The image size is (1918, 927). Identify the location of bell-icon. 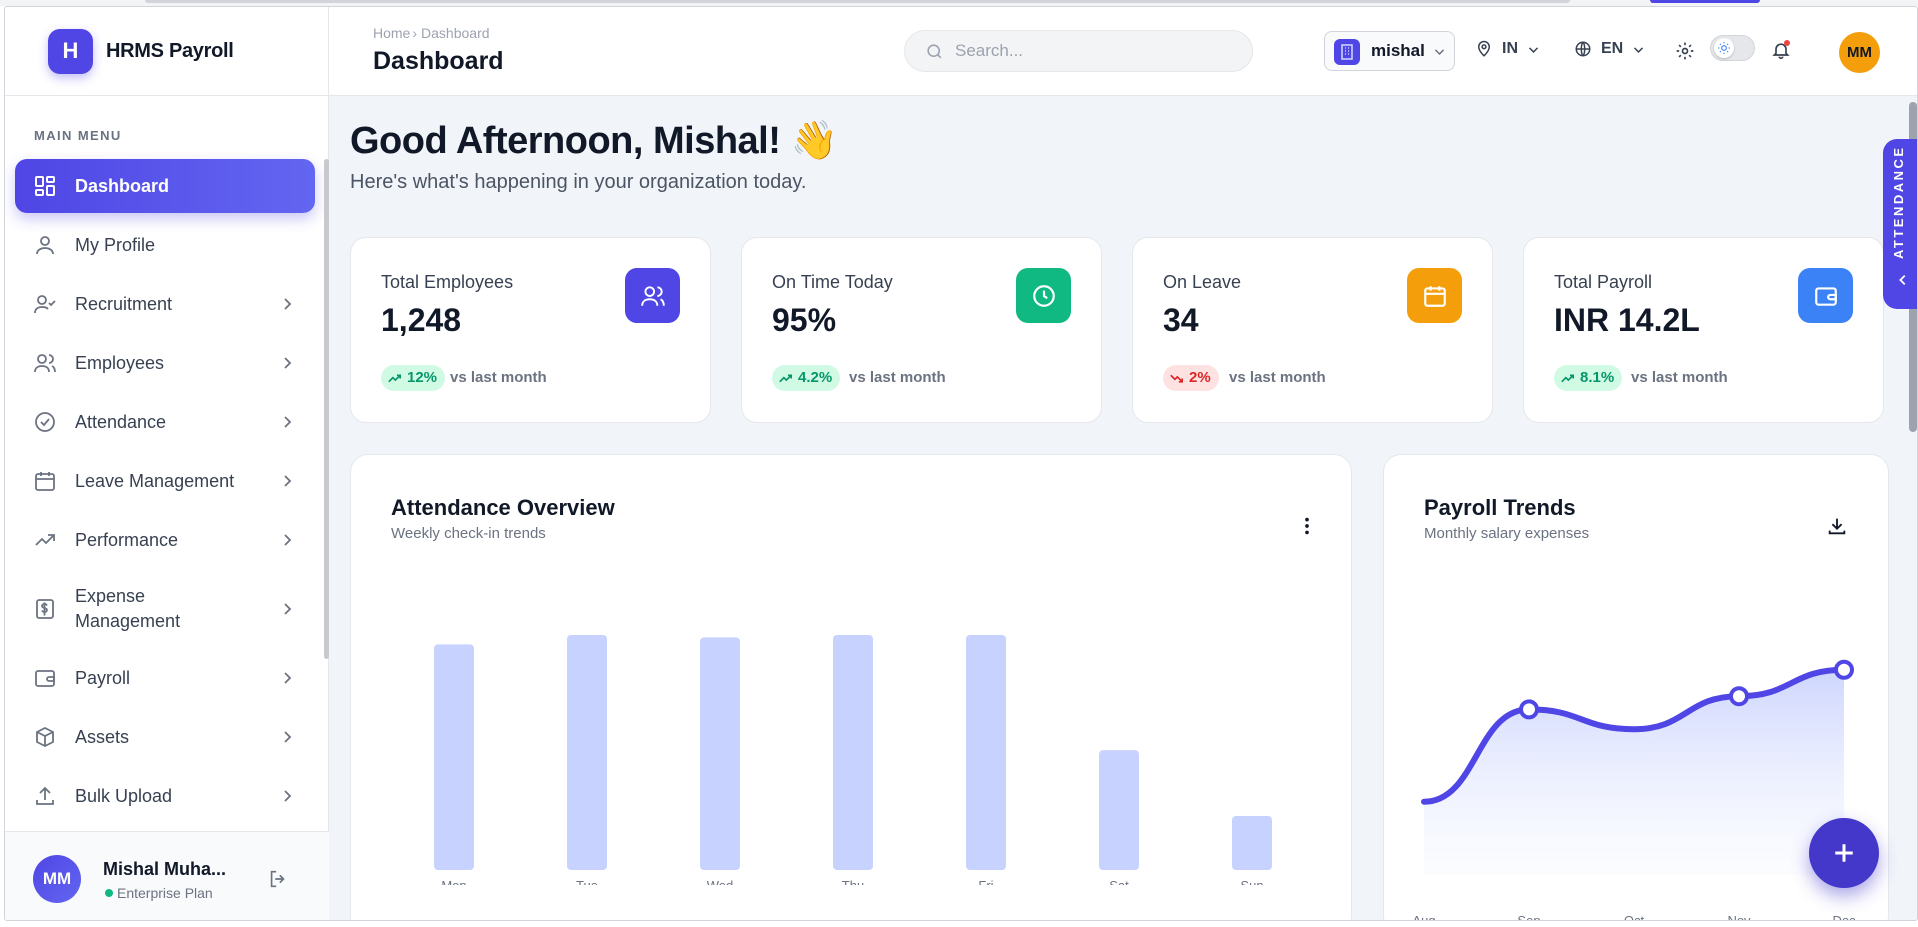
(1781, 50).